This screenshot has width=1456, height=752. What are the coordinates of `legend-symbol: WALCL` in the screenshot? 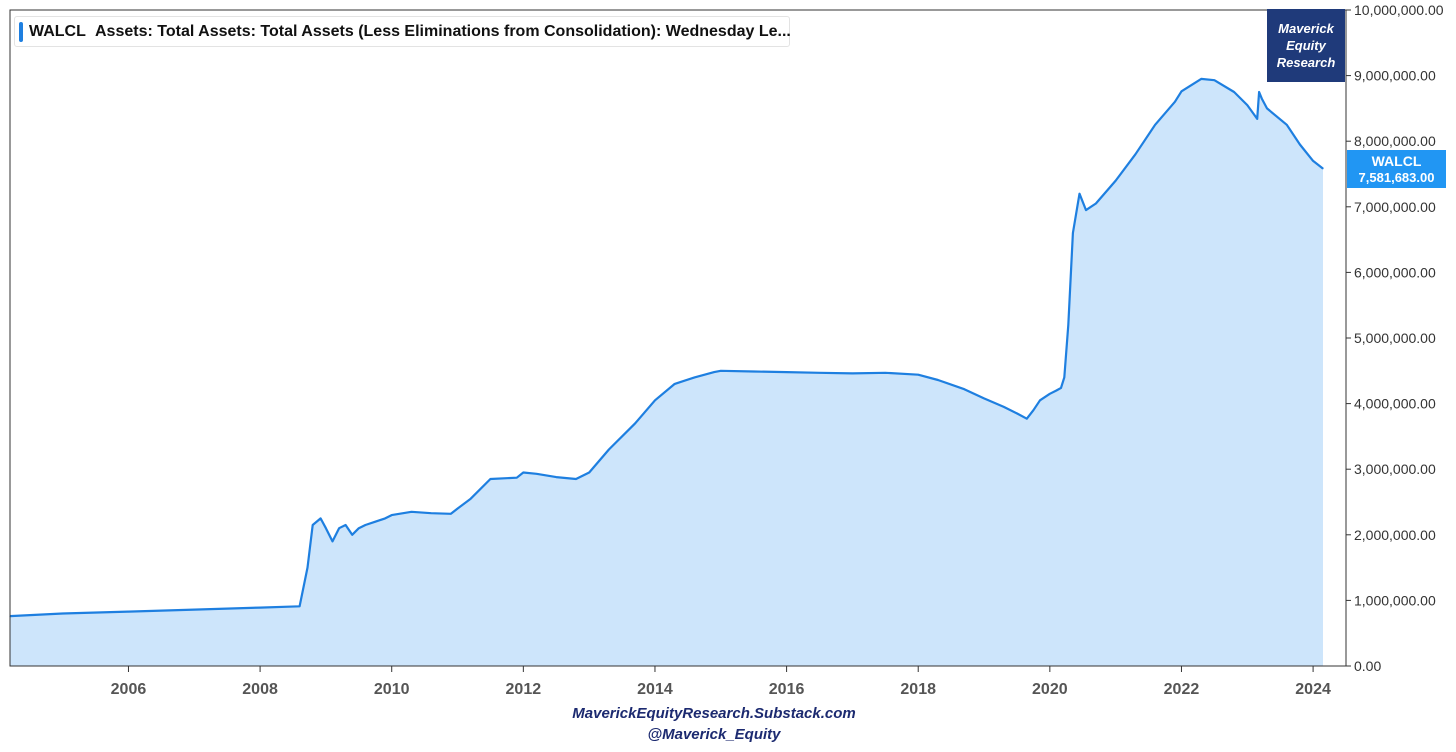 It's located at (57, 31).